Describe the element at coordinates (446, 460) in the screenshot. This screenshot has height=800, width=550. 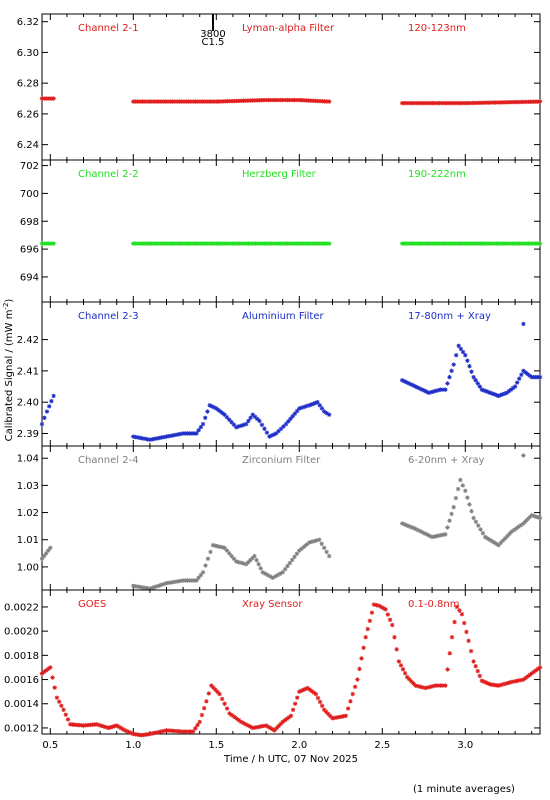
I see `panel-band-label: 6-20nm + Xray` at that location.